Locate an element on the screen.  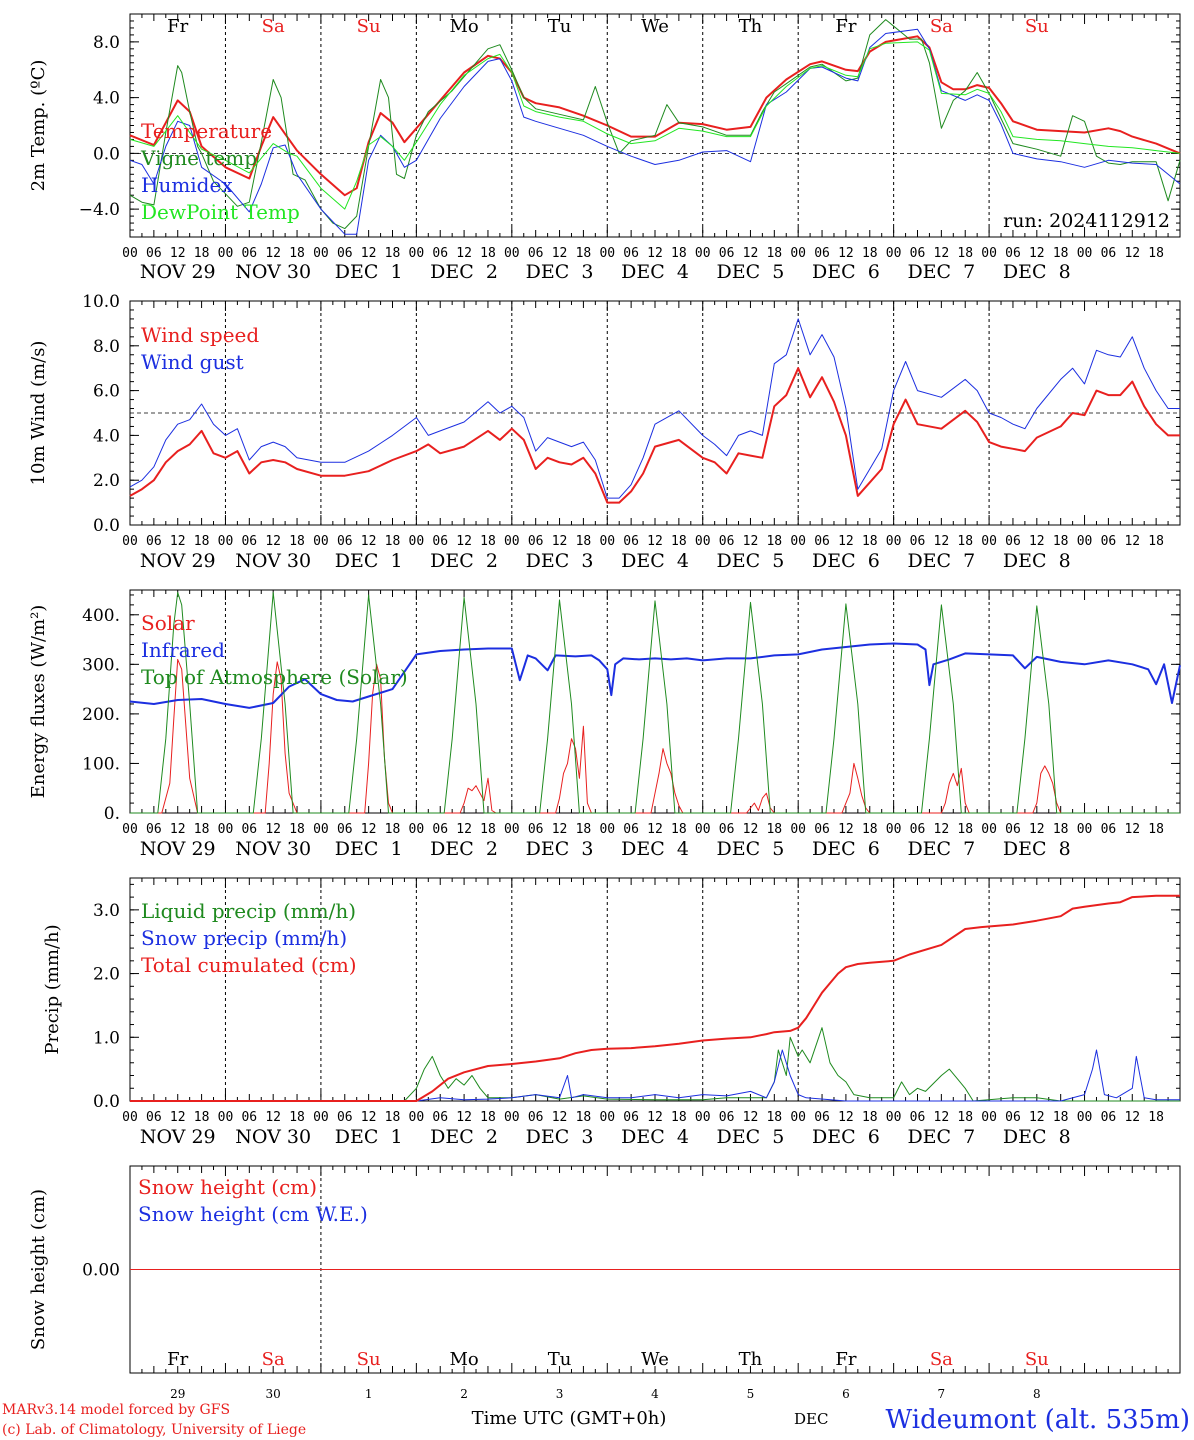
legend-entry: Total cumulated (cm) is located at coordinates (249, 965).